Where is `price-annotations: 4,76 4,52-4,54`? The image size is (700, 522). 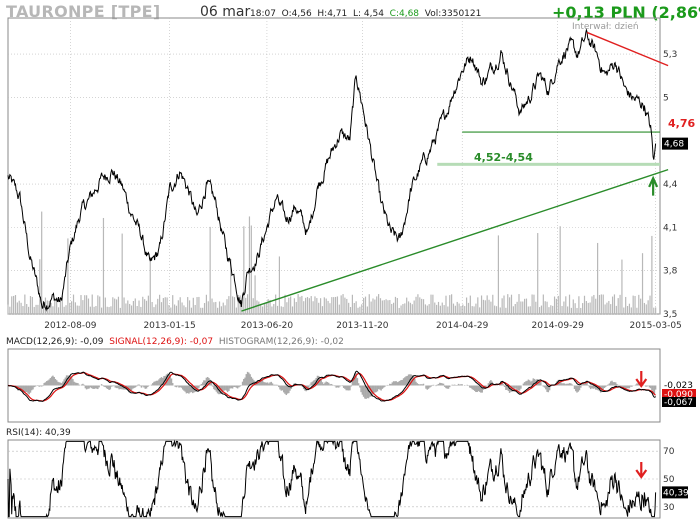
price-annotations: 4,76 4,52-4,54 is located at coordinates (584, 156).